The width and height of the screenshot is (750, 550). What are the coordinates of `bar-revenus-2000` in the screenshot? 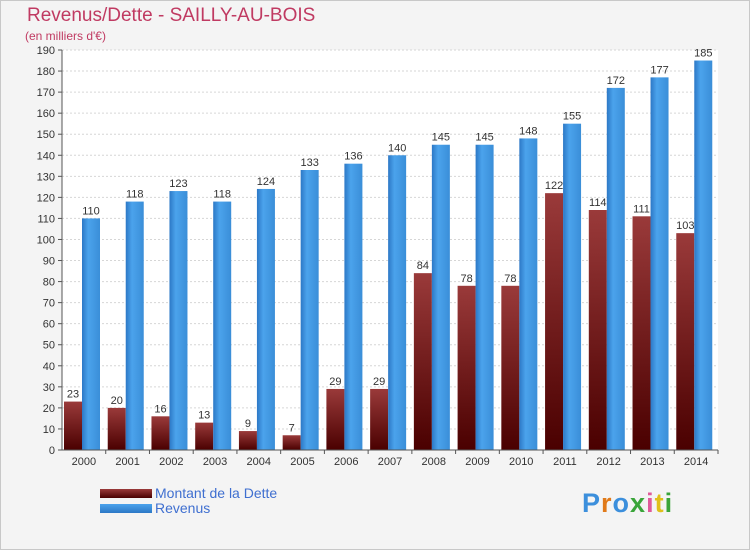 It's located at (91, 334).